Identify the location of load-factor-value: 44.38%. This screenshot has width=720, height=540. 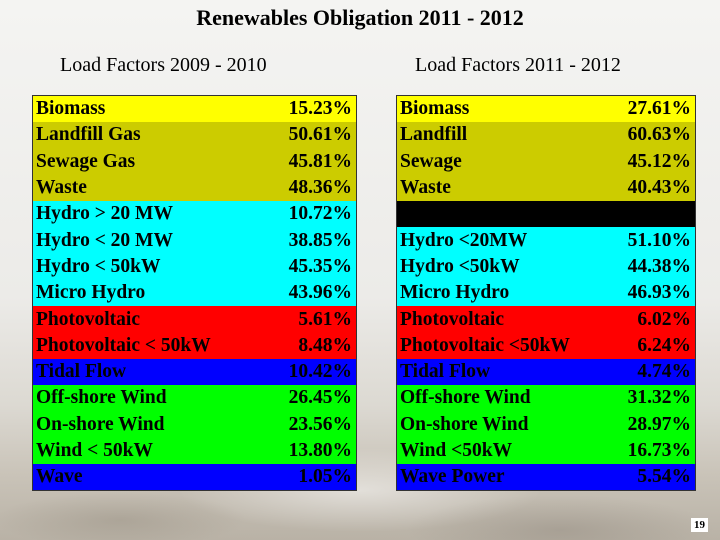
(659, 266).